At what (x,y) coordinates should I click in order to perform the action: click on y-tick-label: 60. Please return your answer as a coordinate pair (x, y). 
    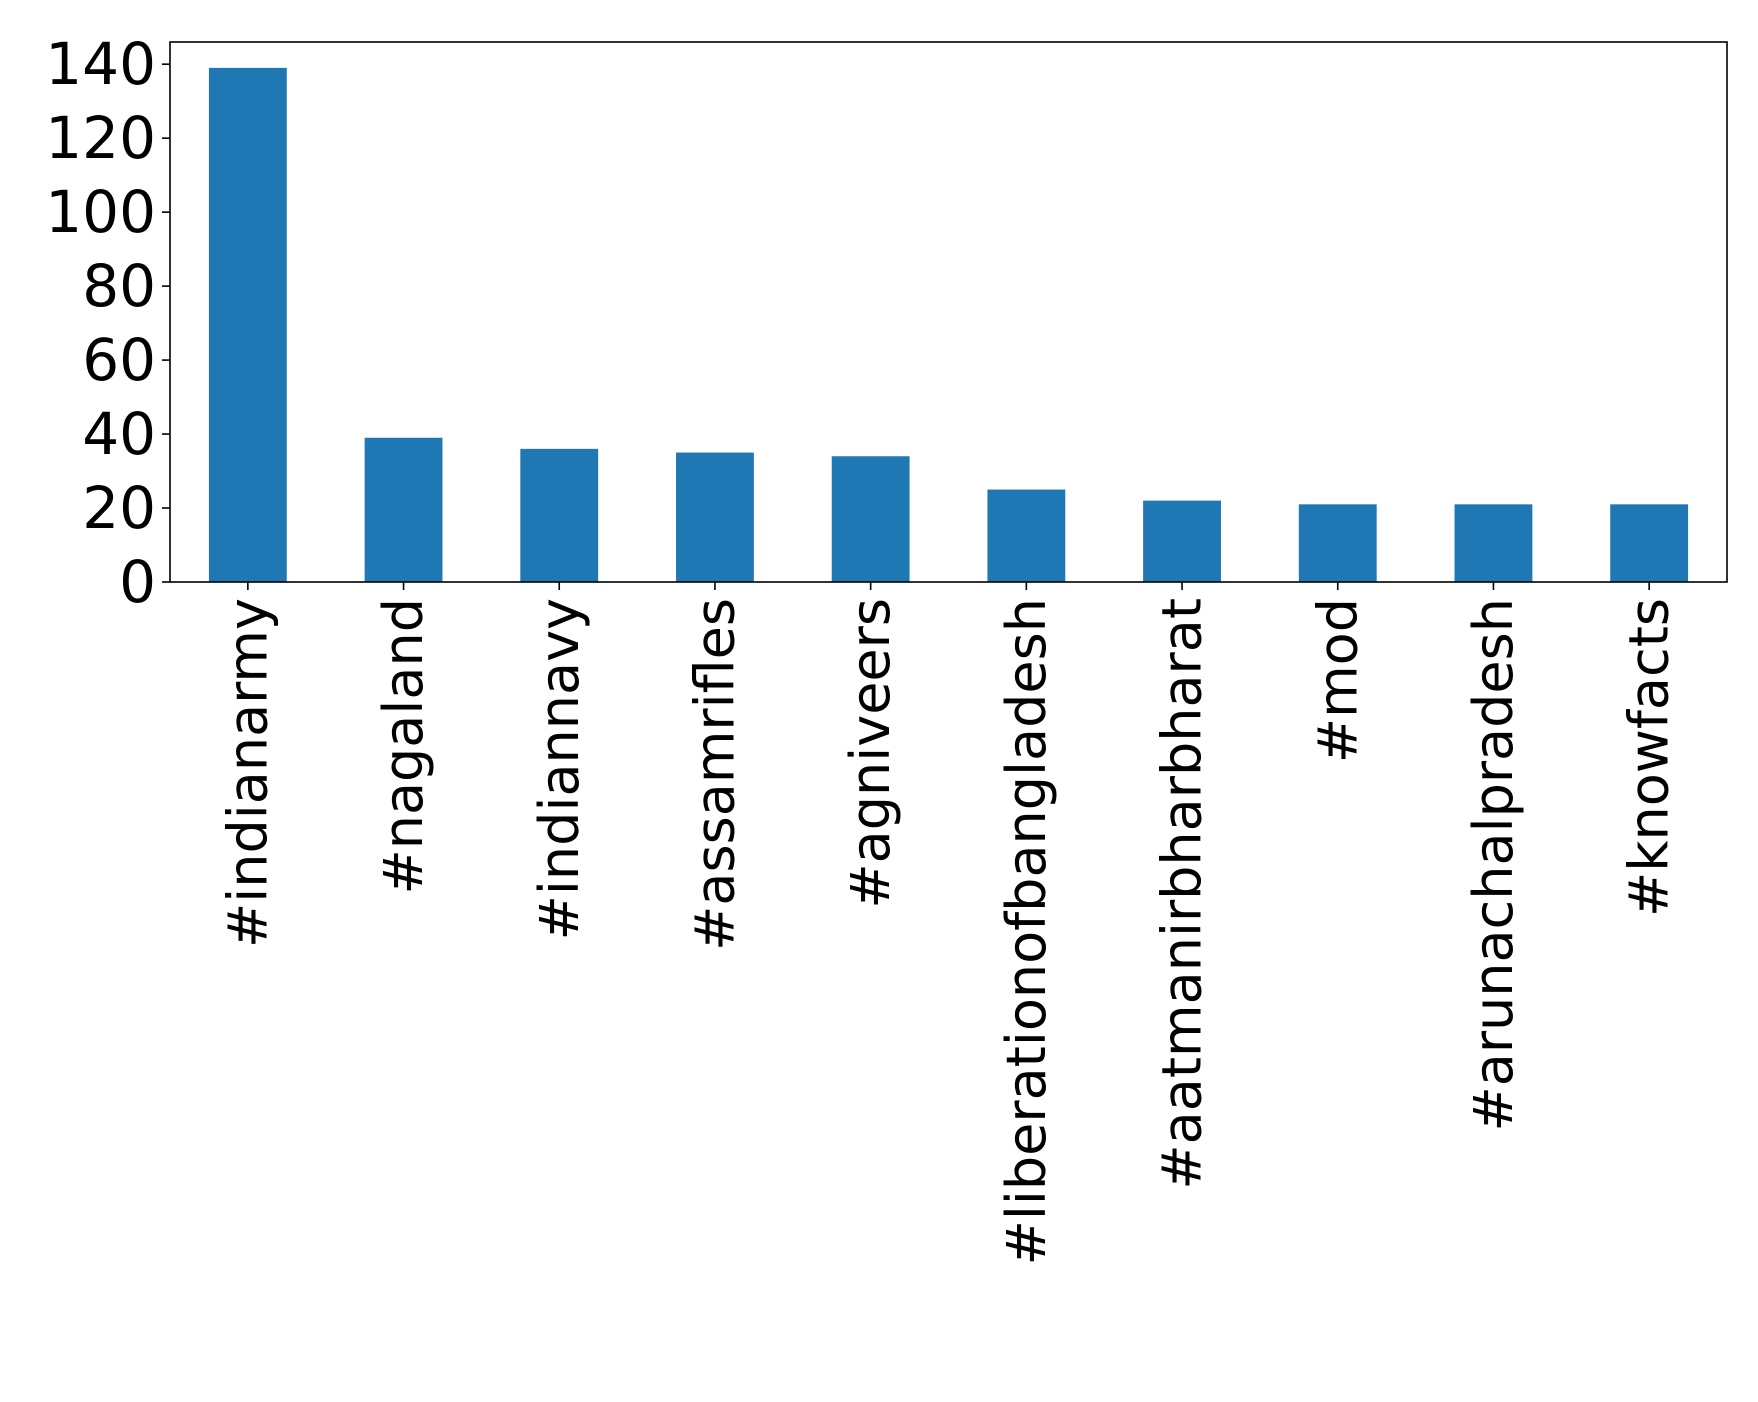
    Looking at the image, I should click on (119, 360).